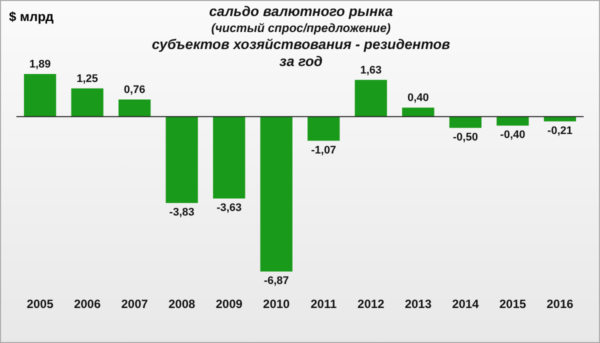 The height and width of the screenshot is (343, 600). What do you see at coordinates (323, 304) in the screenshot?
I see `x-tick-label: 2011` at bounding box center [323, 304].